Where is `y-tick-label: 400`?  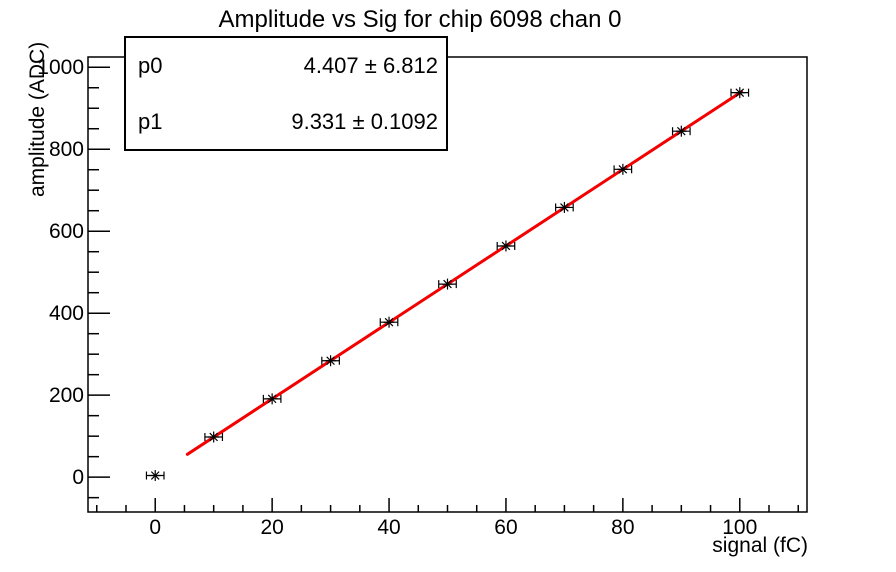
y-tick-label: 400 is located at coordinates (66, 313).